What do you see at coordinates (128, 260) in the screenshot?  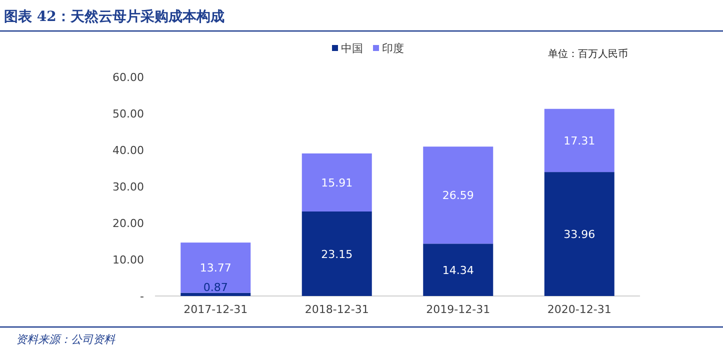 I see `y-tick-label: 10.00` at bounding box center [128, 260].